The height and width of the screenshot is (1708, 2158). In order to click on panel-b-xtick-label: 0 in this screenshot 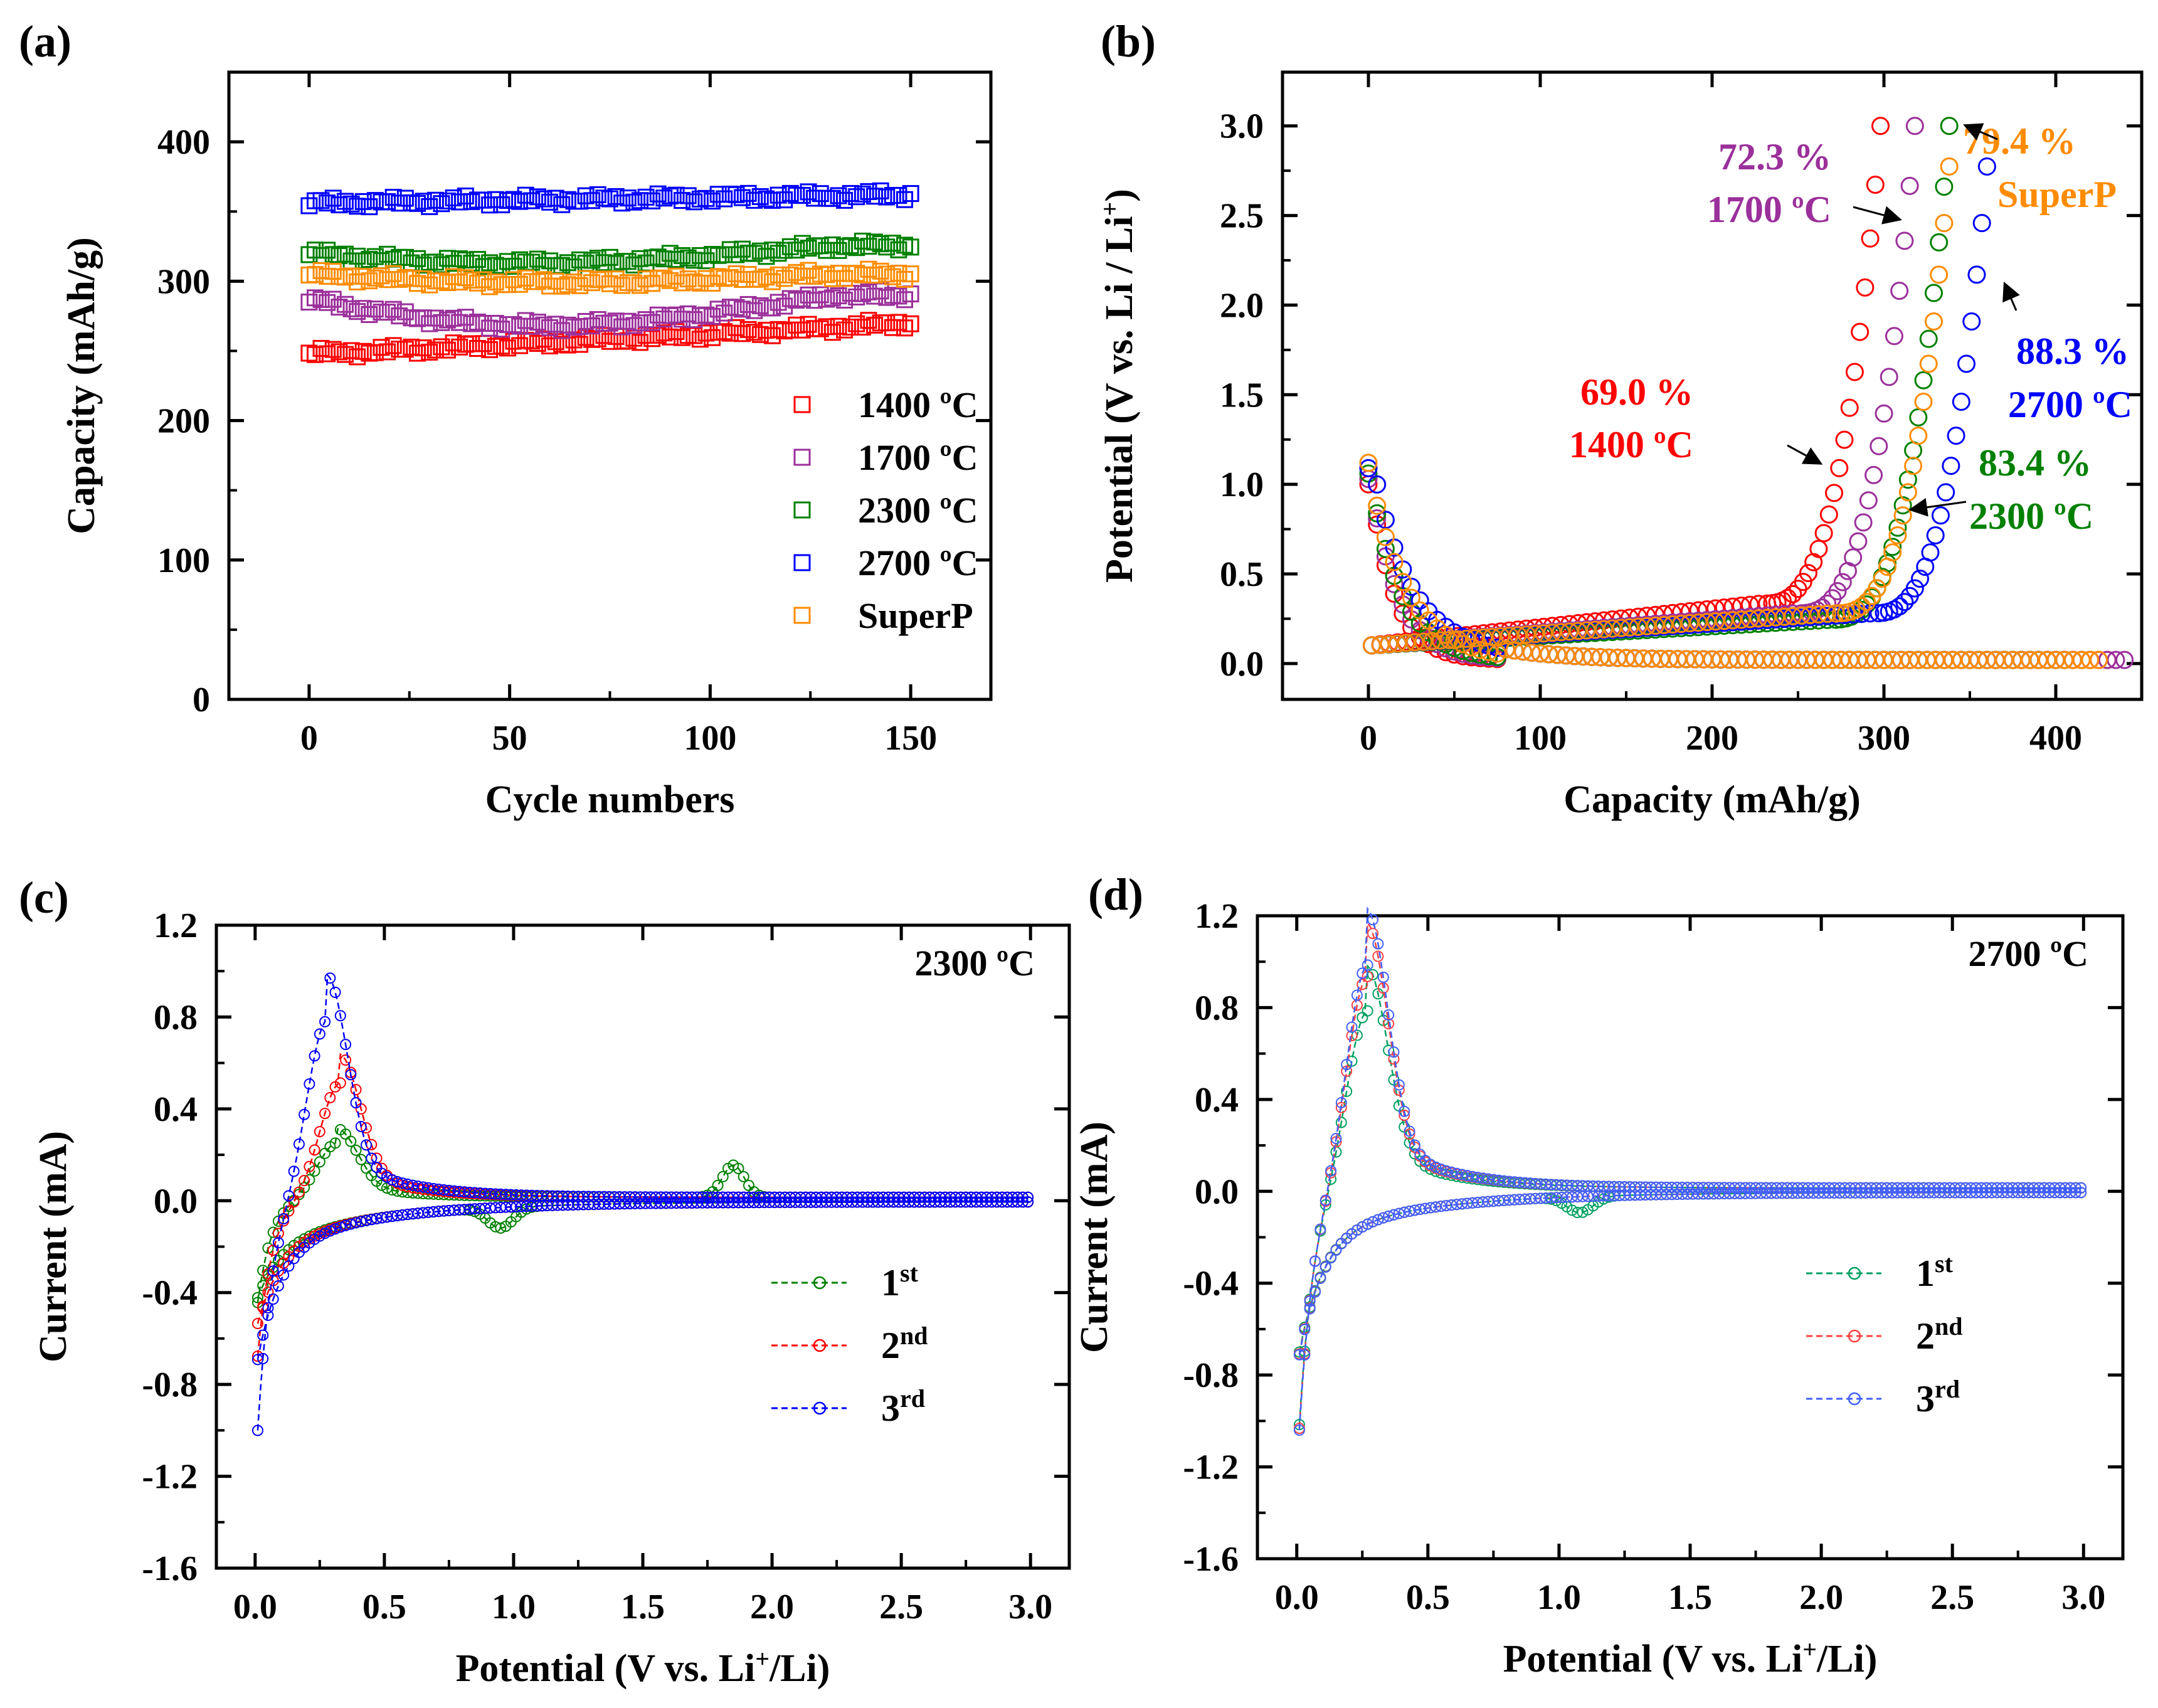, I will do `click(1368, 738)`.